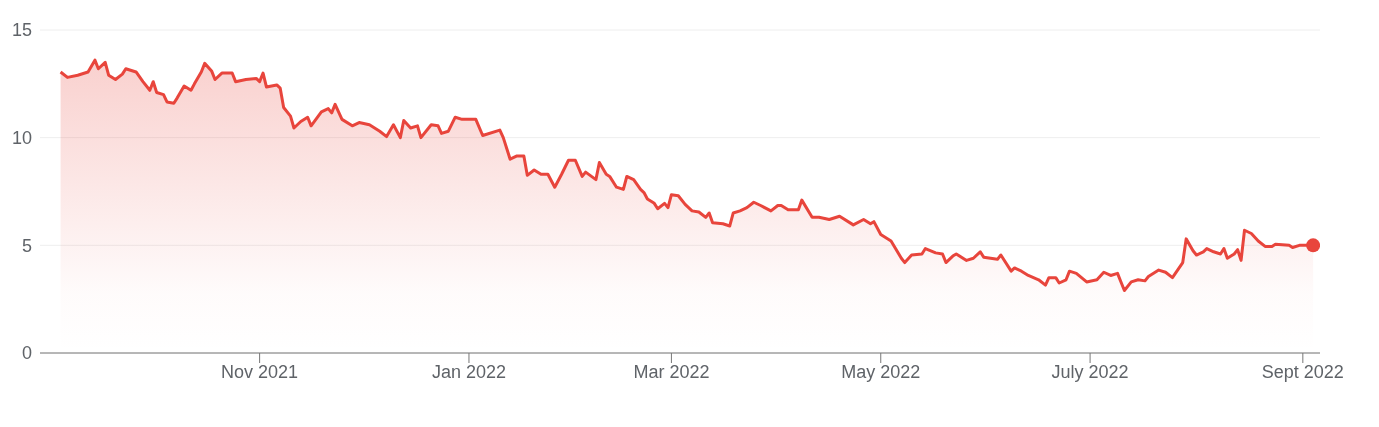 The image size is (1379, 427). What do you see at coordinates (26, 245) in the screenshot?
I see `y-tick-label: 5` at bounding box center [26, 245].